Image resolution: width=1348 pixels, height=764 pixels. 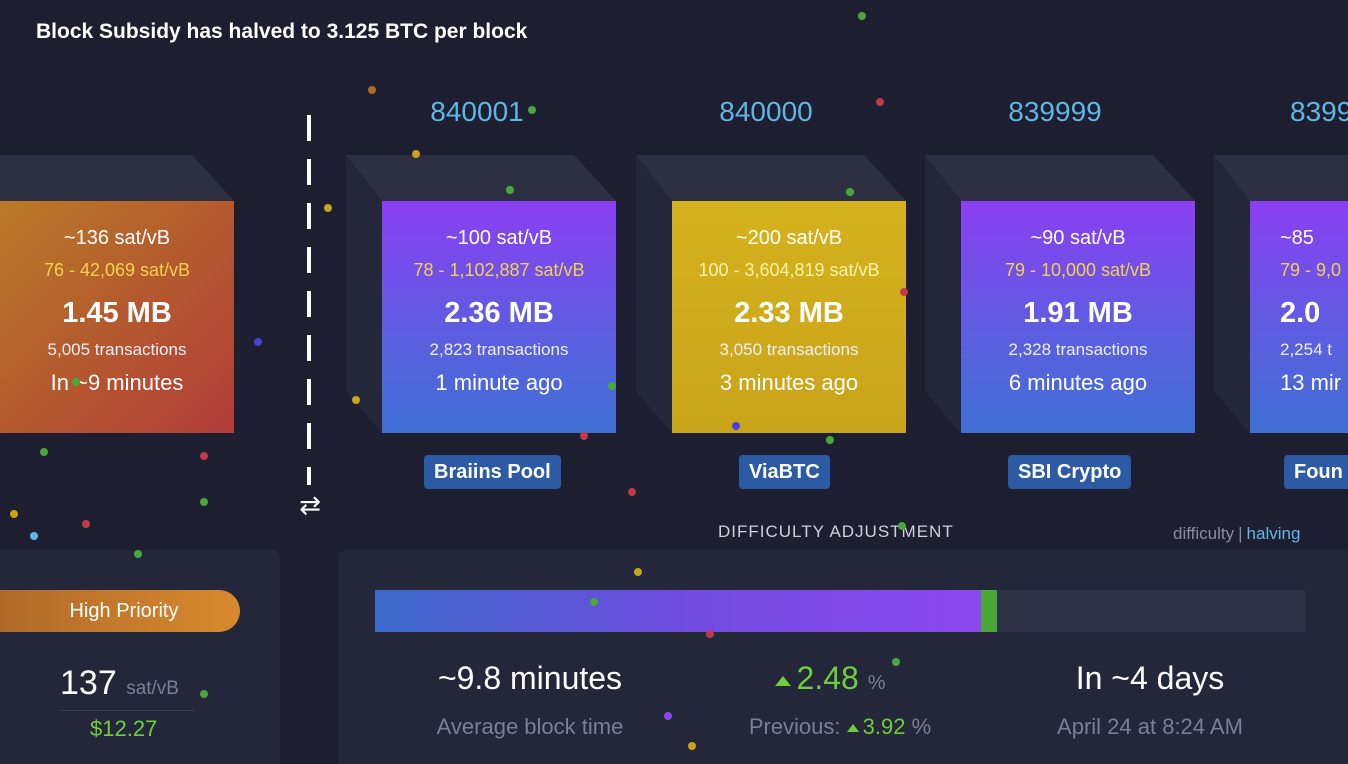 I want to click on block-size: 1.91 MB, so click(x=1078, y=313).